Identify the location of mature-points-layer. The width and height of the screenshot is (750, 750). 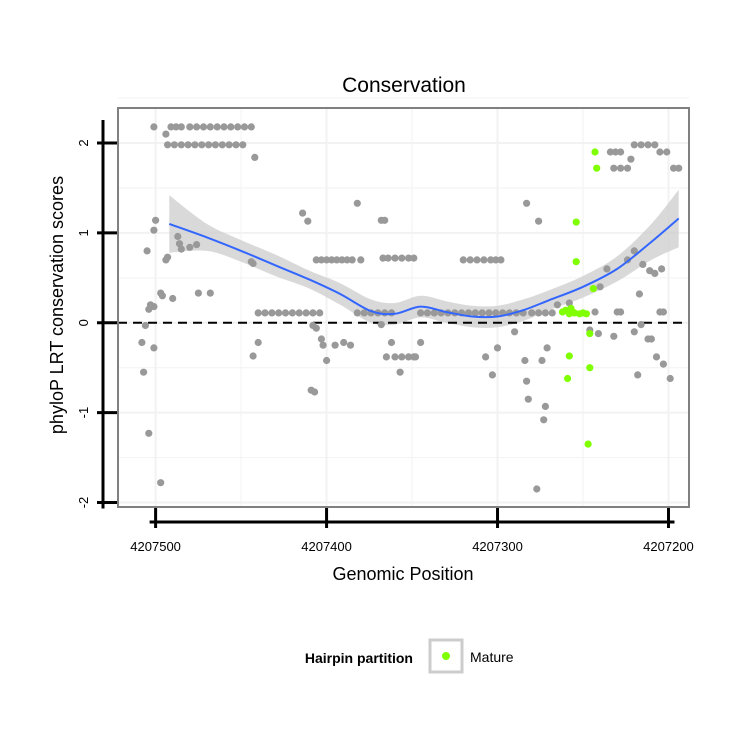
(579, 298).